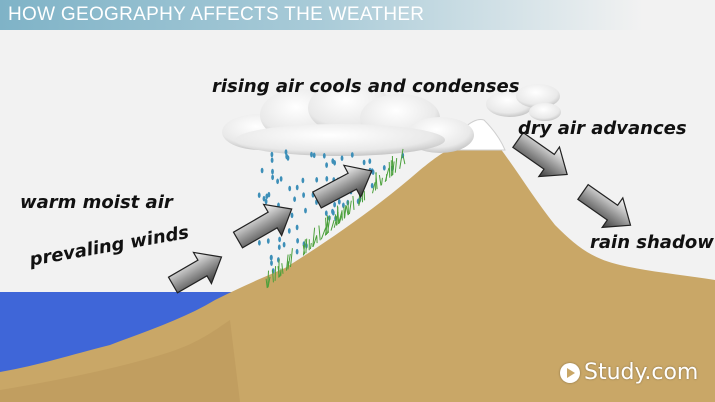 The image size is (715, 402). Describe the element at coordinates (366, 86) in the screenshot. I see `label-rising-air: rising air cools and condenses` at that location.